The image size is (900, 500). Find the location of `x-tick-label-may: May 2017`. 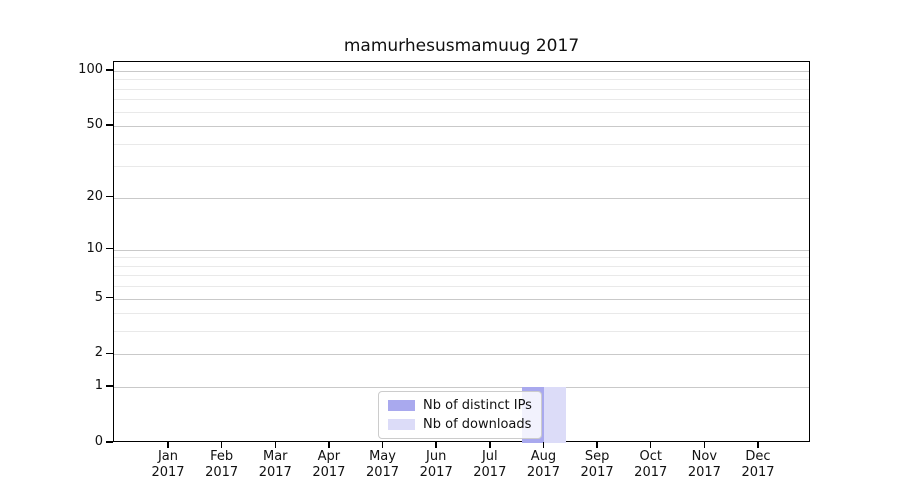

x-tick-label-may: May 2017 is located at coordinates (383, 465).